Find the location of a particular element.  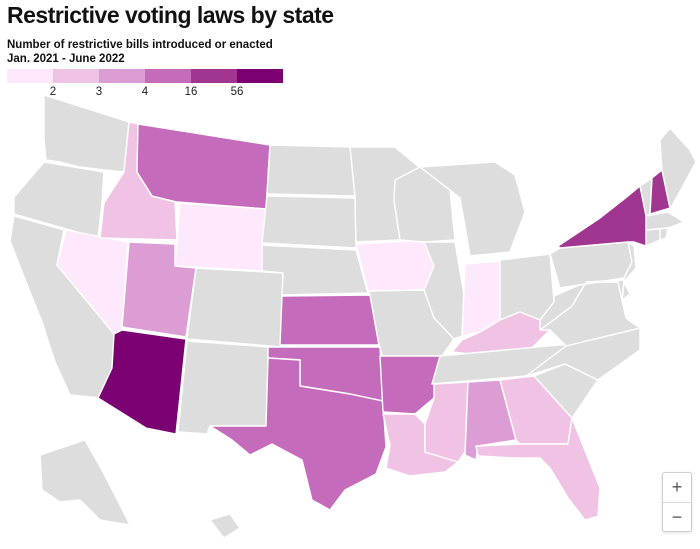

state-ma is located at coordinates (665, 221).